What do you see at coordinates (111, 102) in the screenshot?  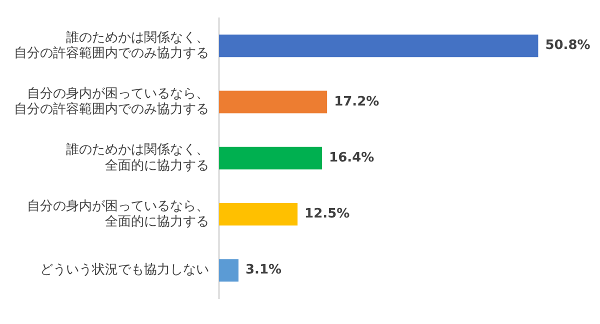 I see `y-tick-label: 自分の身内が困っているなら、自分の許容範囲内でのみ協力する` at bounding box center [111, 102].